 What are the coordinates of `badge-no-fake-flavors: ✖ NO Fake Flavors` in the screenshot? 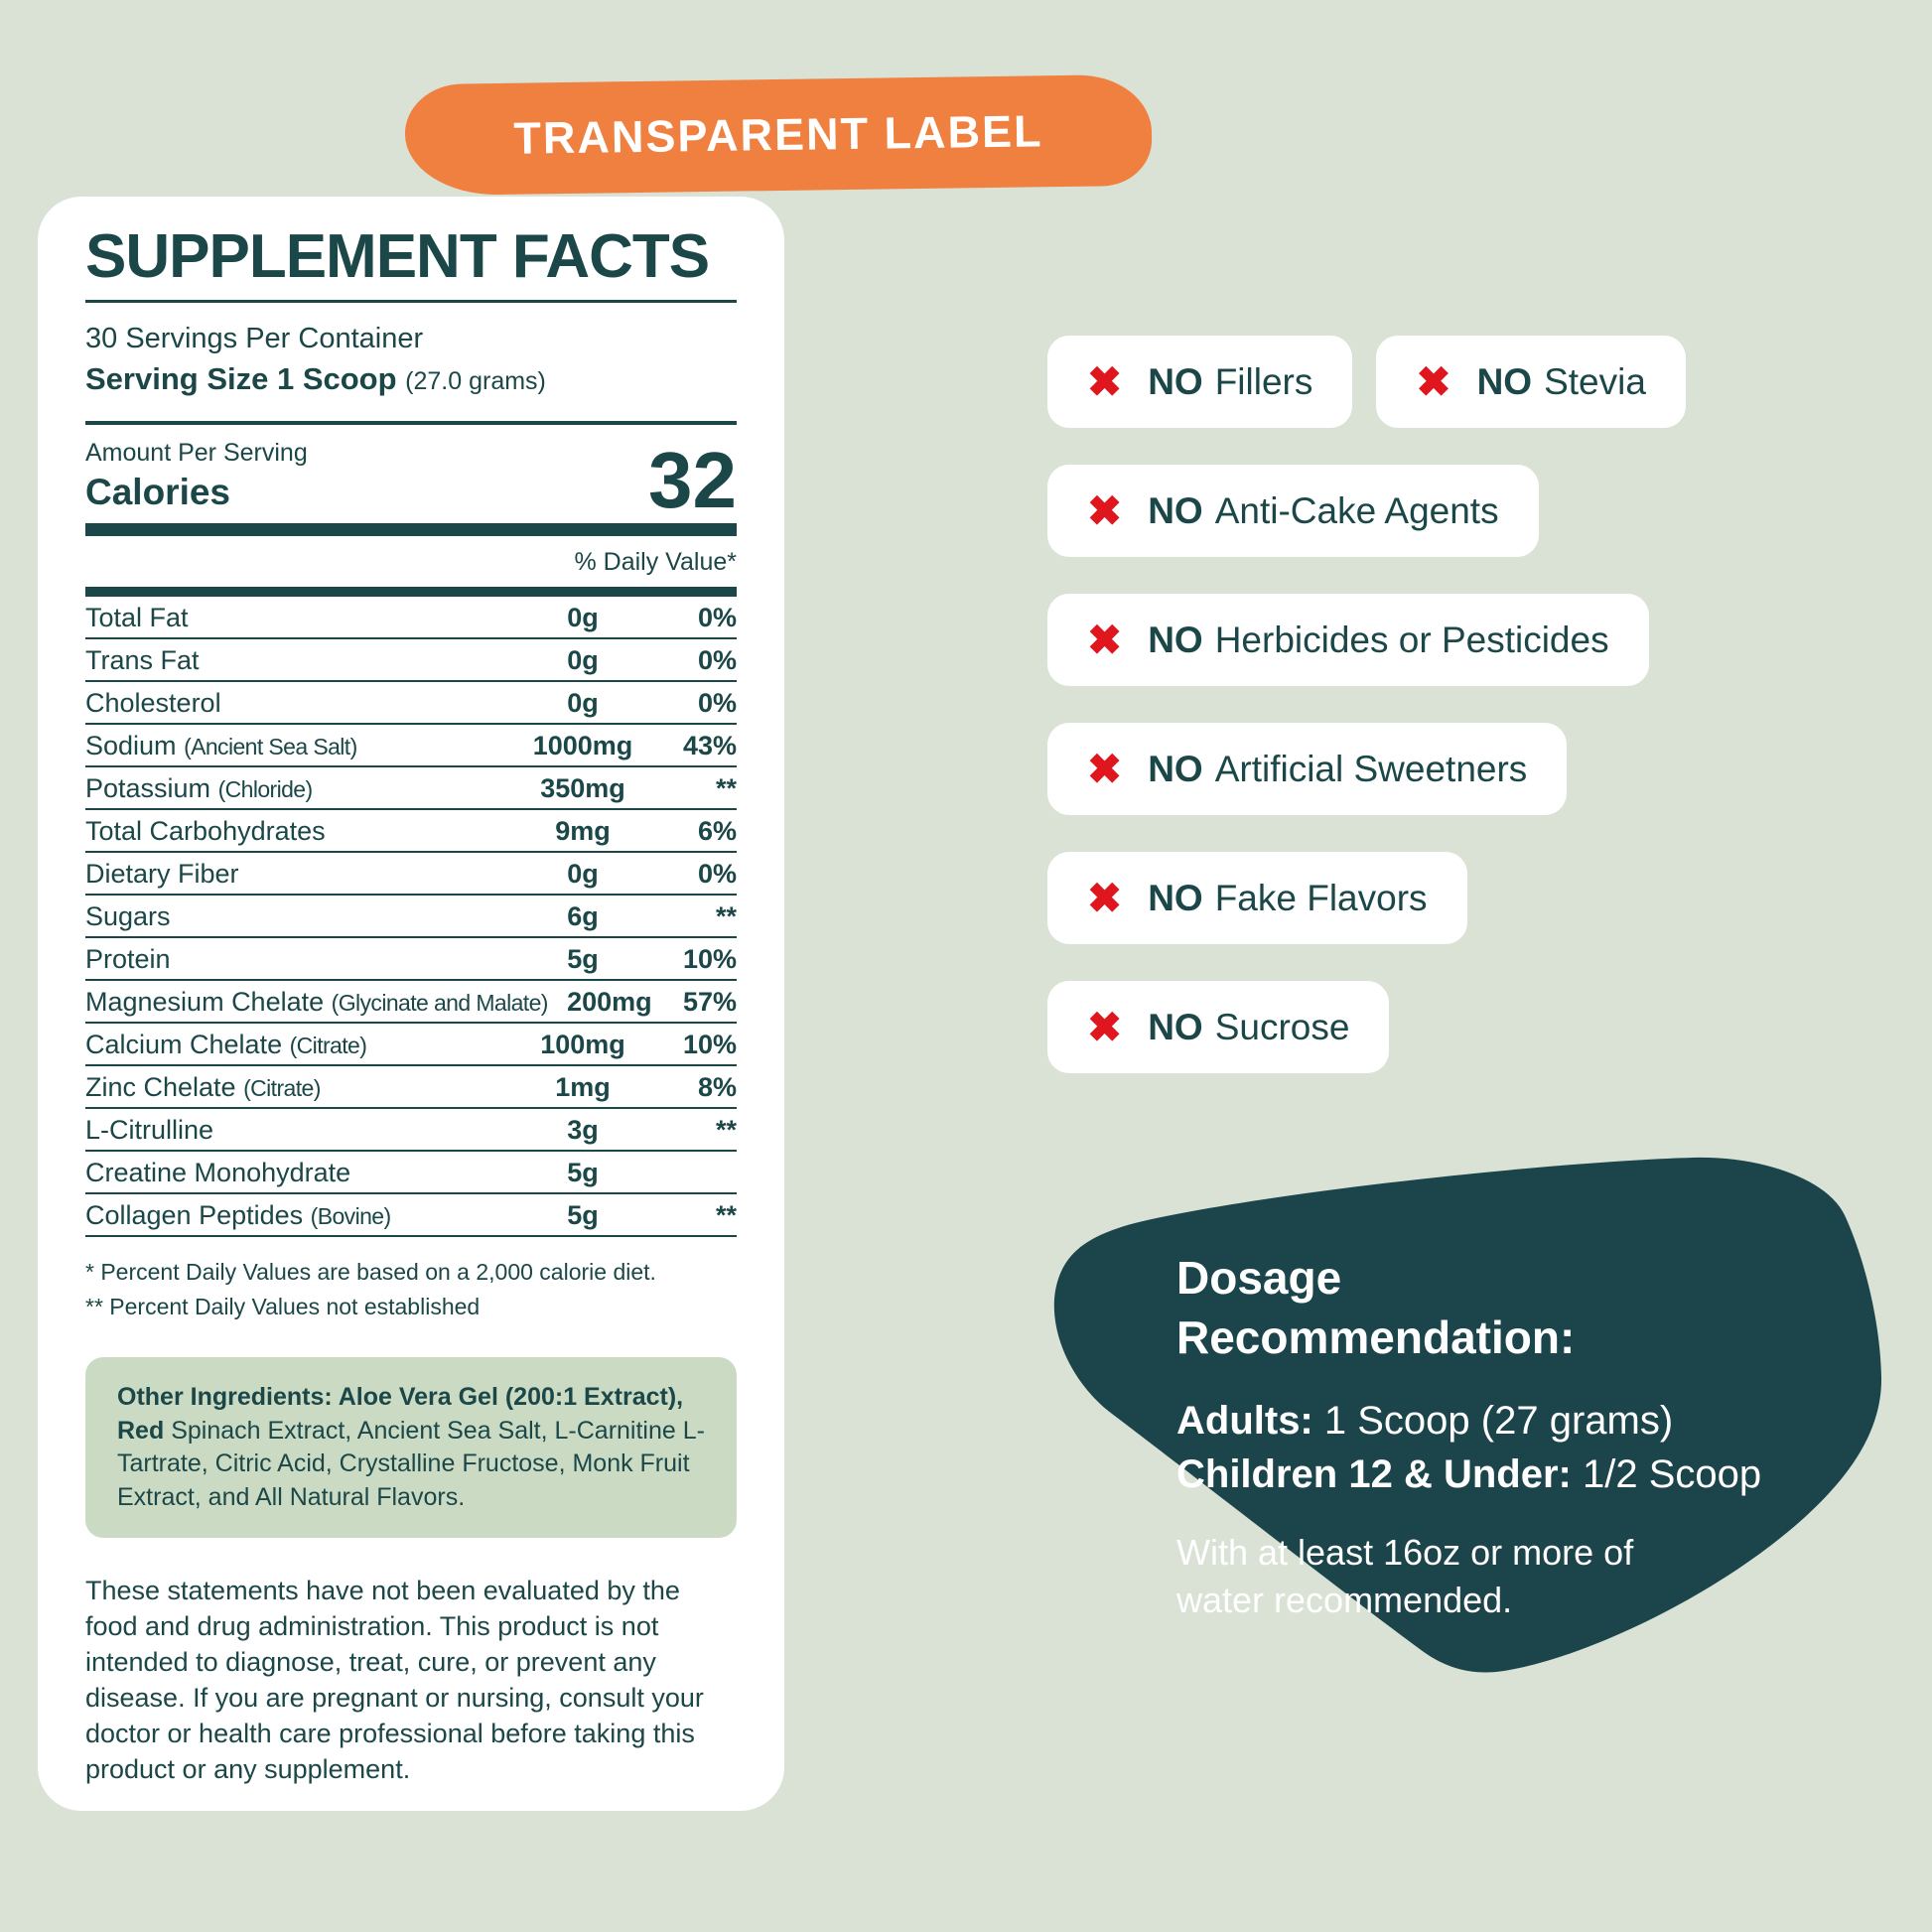 It's located at (1257, 898).